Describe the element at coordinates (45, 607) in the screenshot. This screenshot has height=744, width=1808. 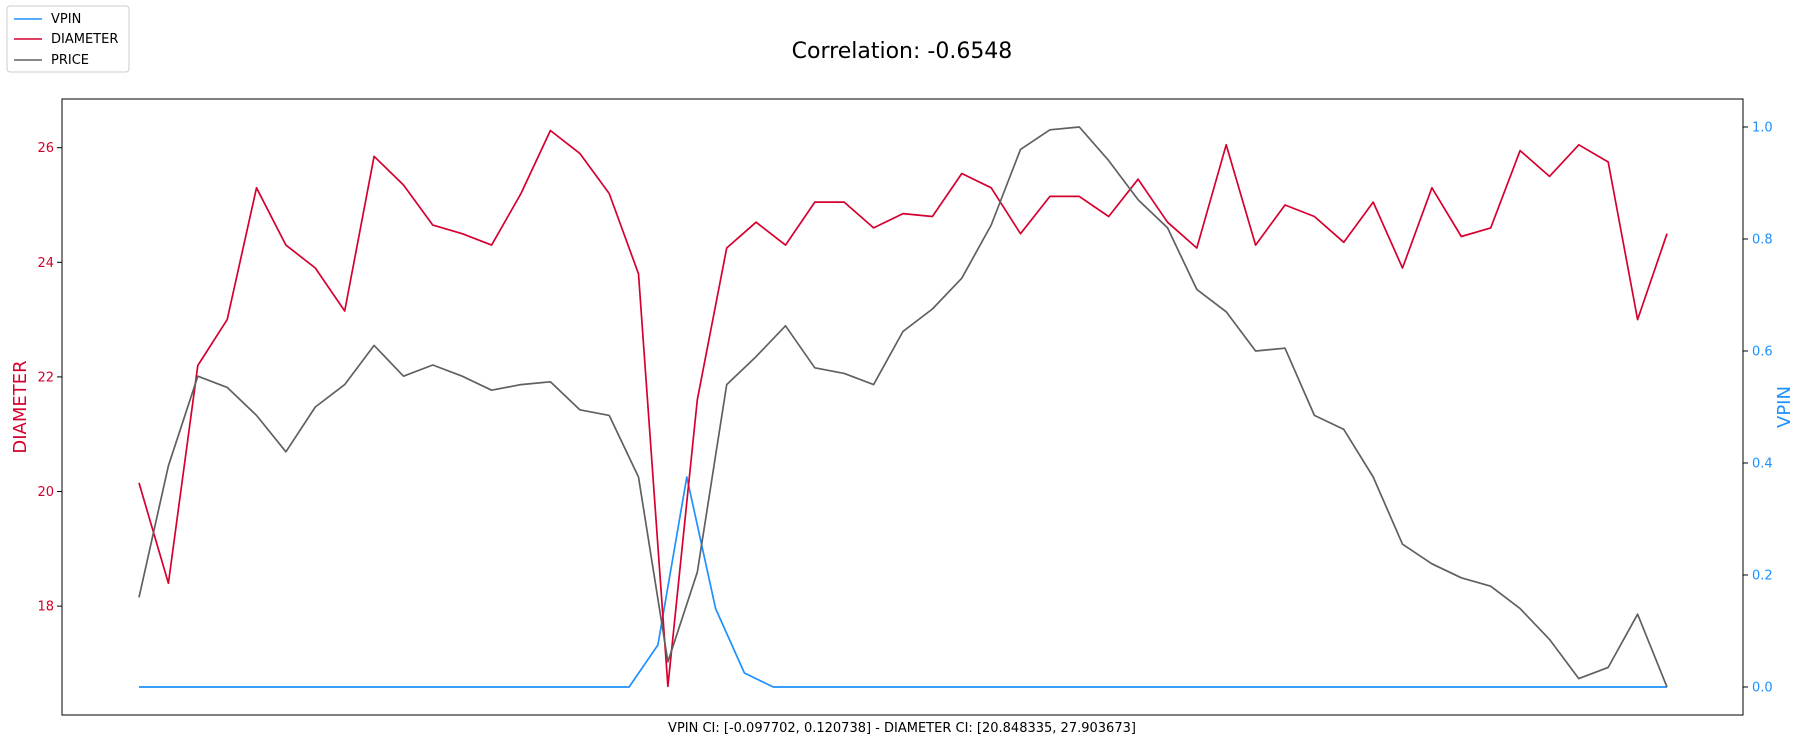
I see `left-tick-label: 18` at that location.